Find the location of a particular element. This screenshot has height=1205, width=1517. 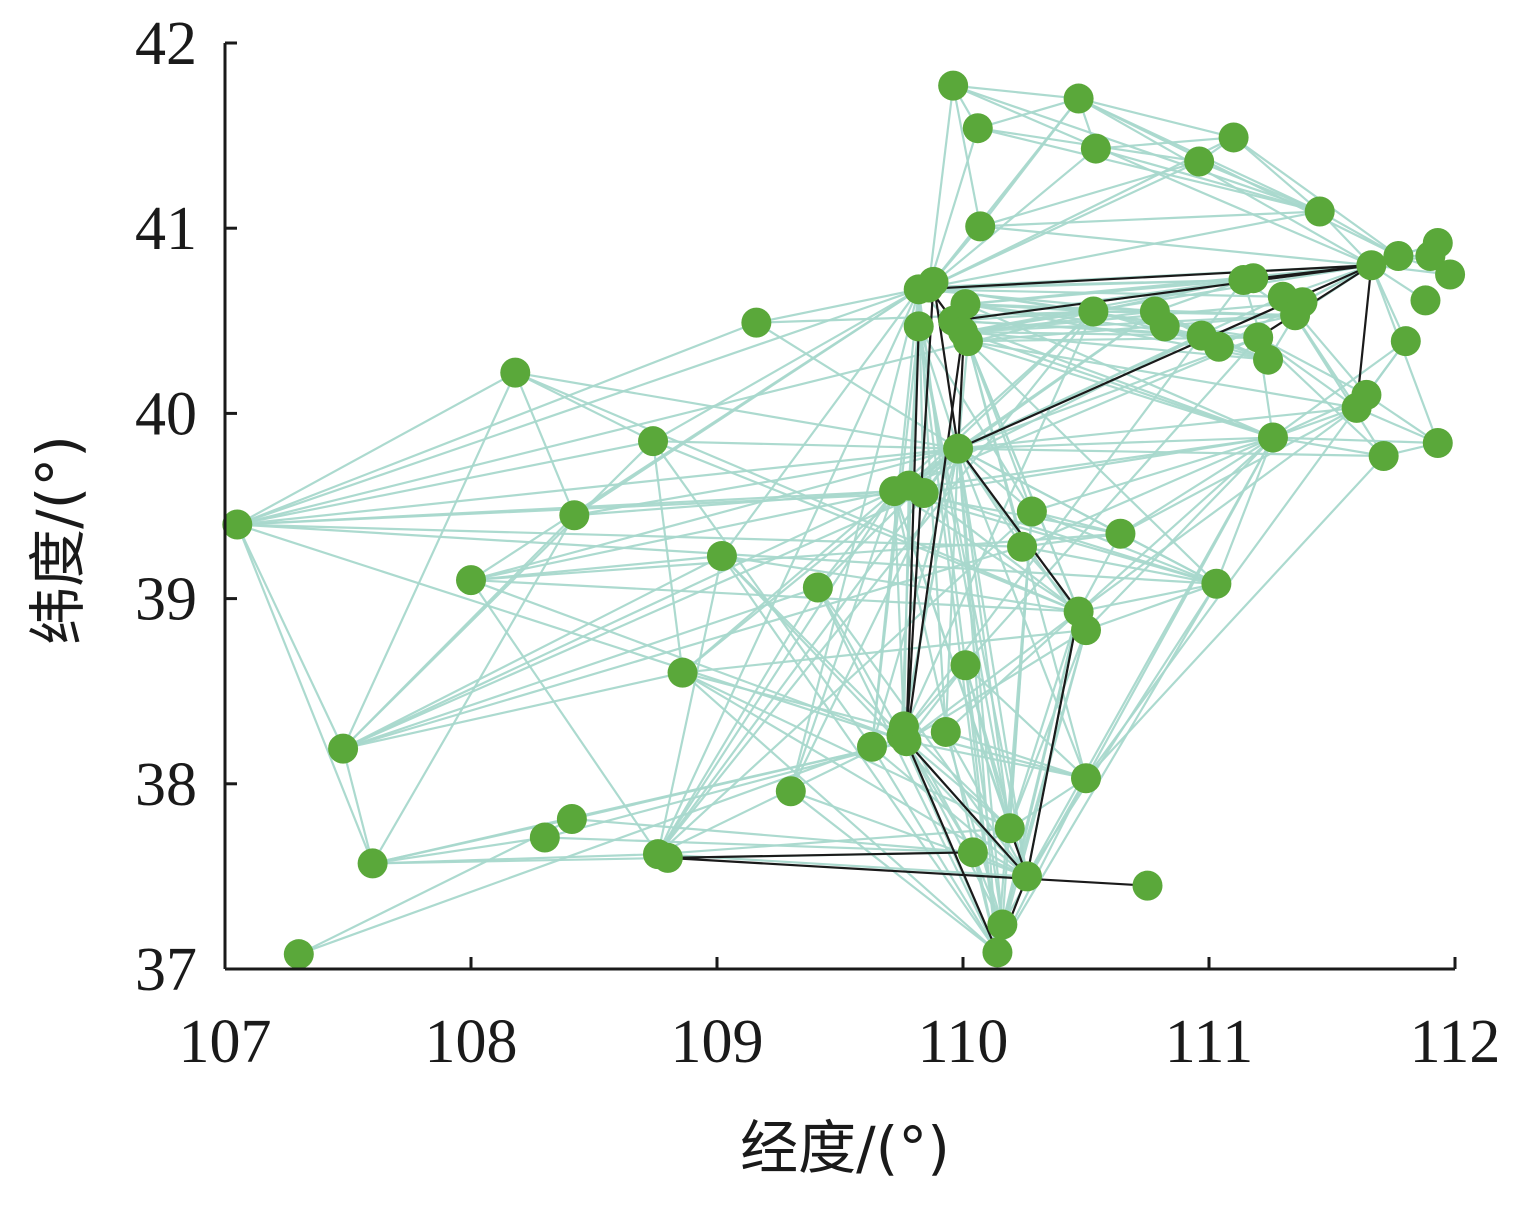

x-tick-label: 111 is located at coordinates (1209, 1042).